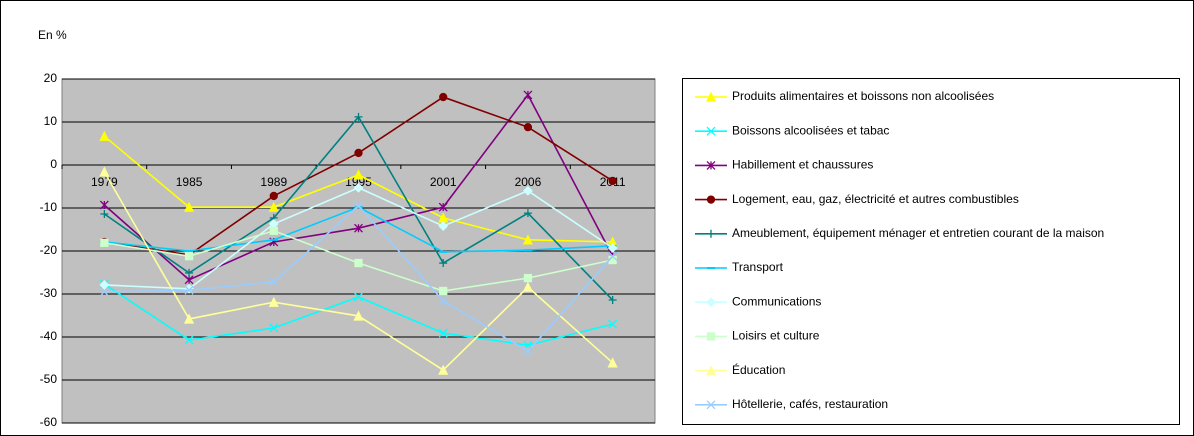  Describe the element at coordinates (53, 164) in the screenshot. I see `y-tick-label: 0` at that location.